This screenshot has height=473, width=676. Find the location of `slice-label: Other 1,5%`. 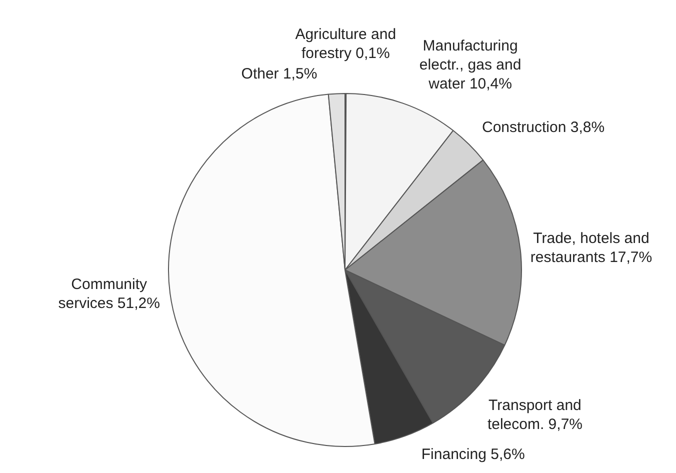

slice-label: Other 1,5% is located at coordinates (279, 73).